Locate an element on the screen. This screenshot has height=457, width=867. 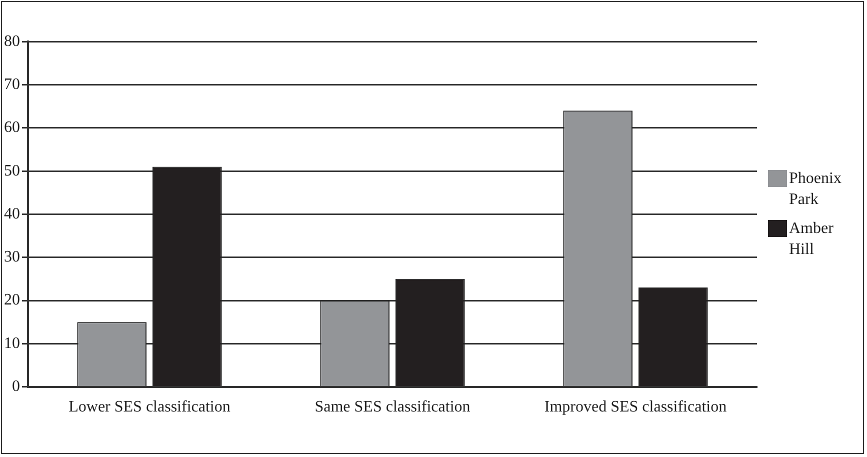
legend-label: Phoenix Park is located at coordinates (815, 189).